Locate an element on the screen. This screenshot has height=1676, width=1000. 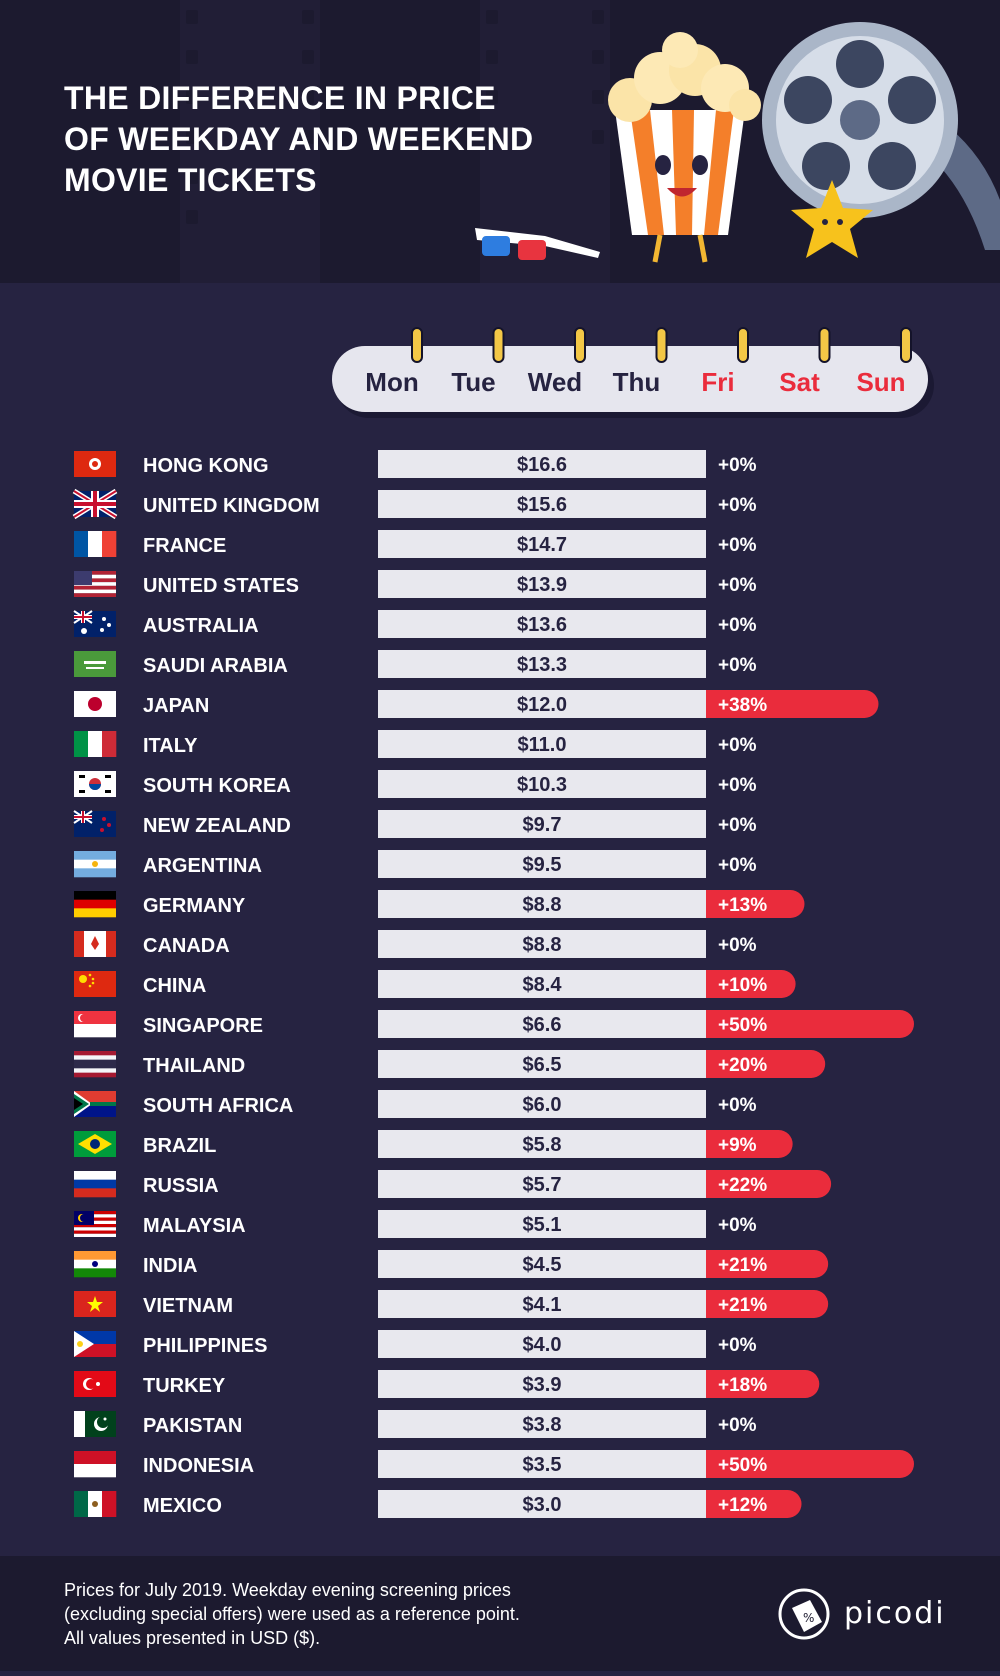
country-label: MEXICO is located at coordinates (182, 1506).